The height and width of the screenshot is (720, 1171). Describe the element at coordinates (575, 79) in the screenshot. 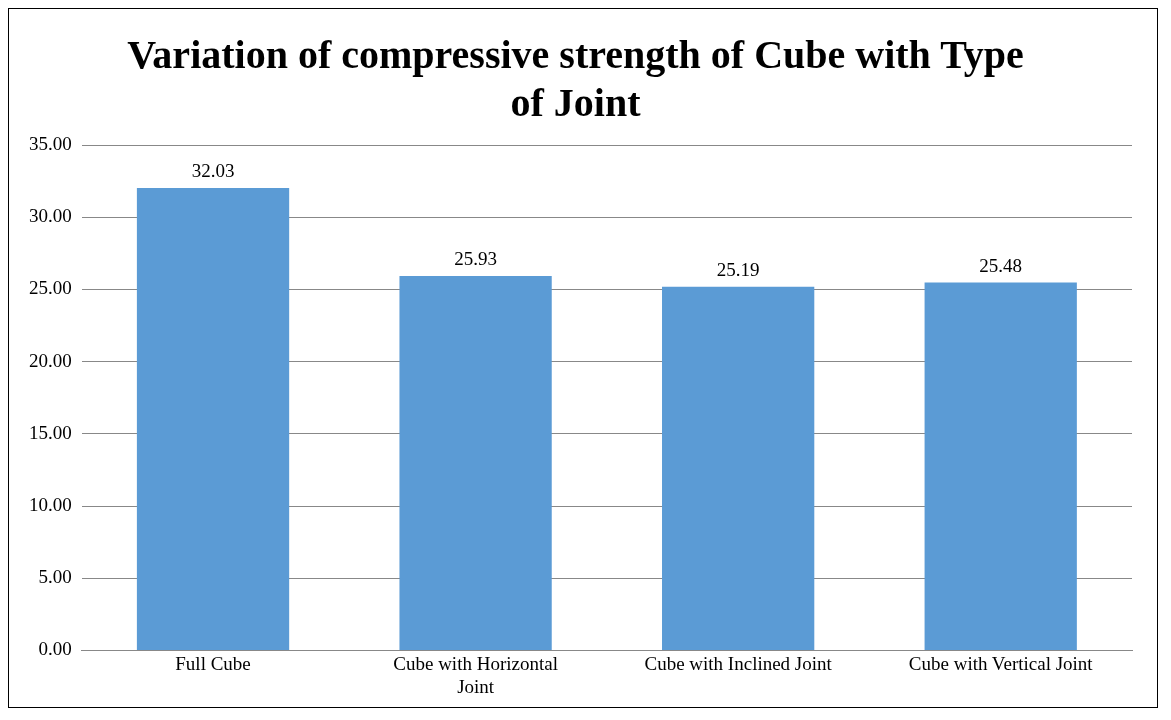

I see `chart-title: Variation of compressive strength of Cube with Type of Joint` at that location.